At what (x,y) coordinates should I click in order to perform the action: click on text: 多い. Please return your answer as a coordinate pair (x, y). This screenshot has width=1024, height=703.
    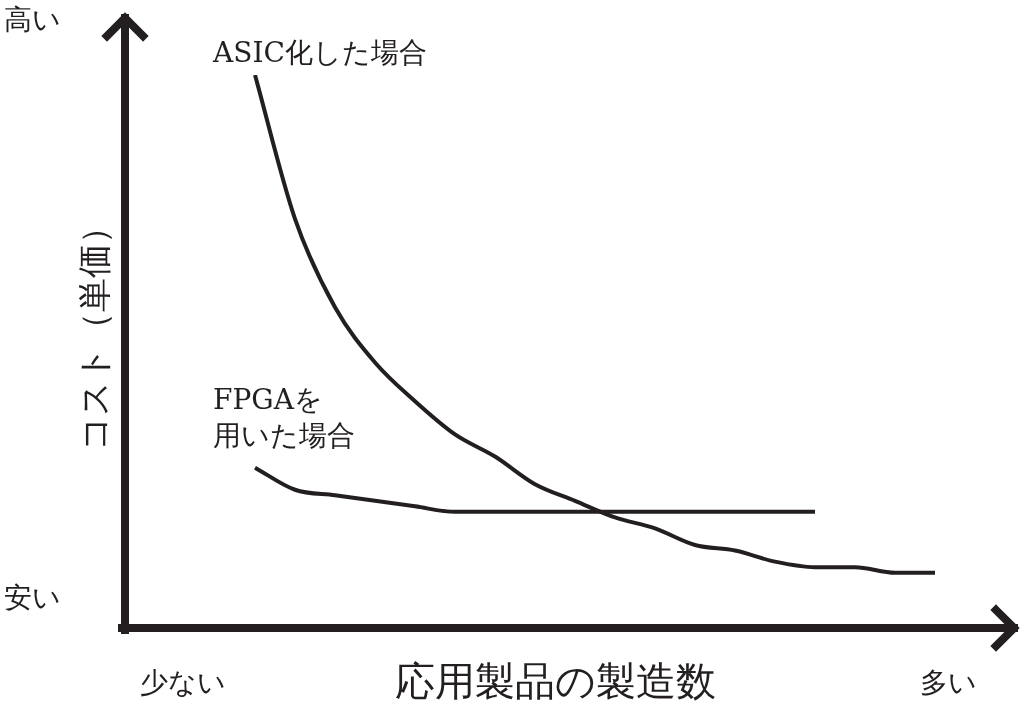
    Looking at the image, I should click on (948, 683).